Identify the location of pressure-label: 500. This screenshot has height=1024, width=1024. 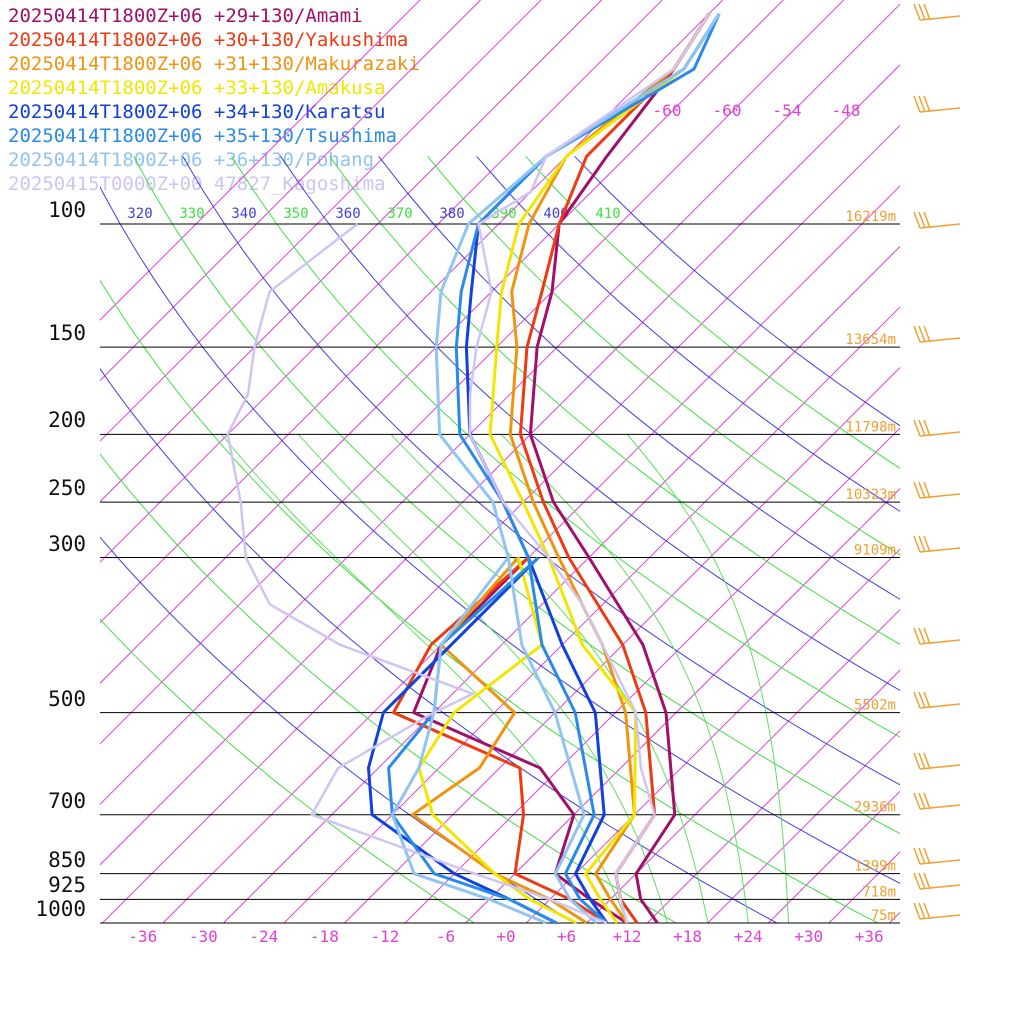
(67, 698).